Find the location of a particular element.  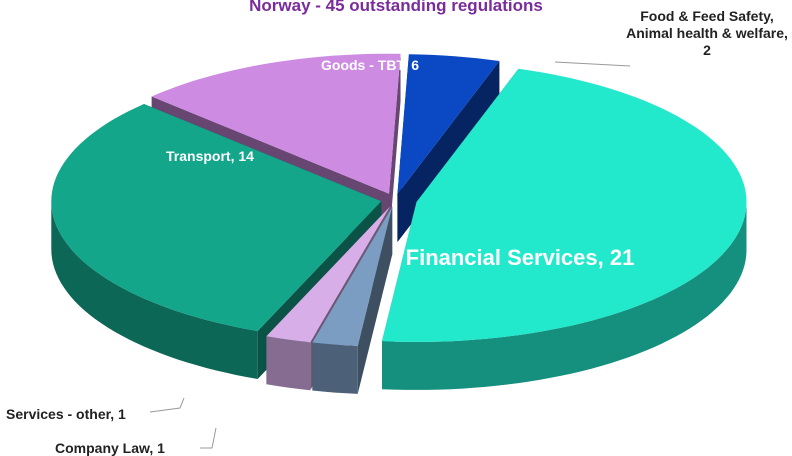

chart-title: Norway - 45 outstanding regulations is located at coordinates (396, 7).